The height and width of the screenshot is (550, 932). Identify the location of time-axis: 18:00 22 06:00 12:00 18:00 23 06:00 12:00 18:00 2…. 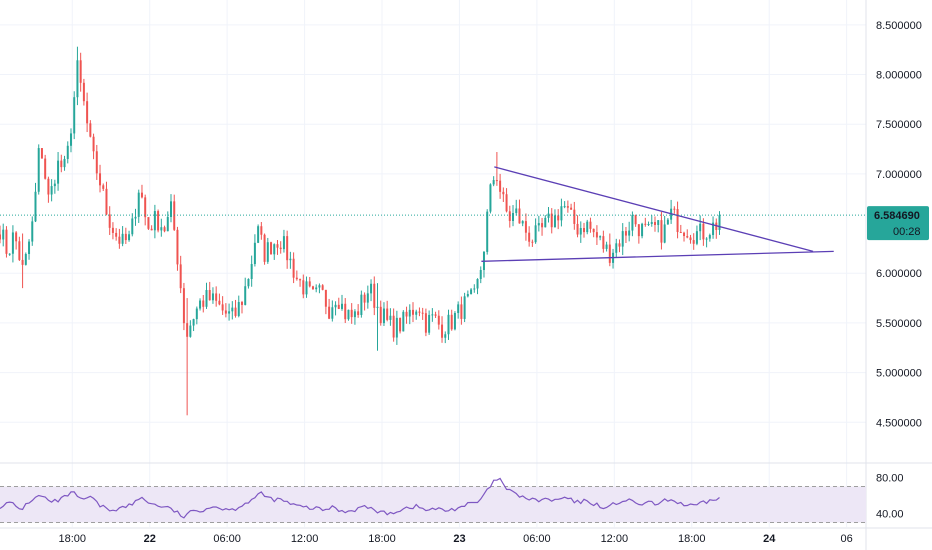
(456, 539).